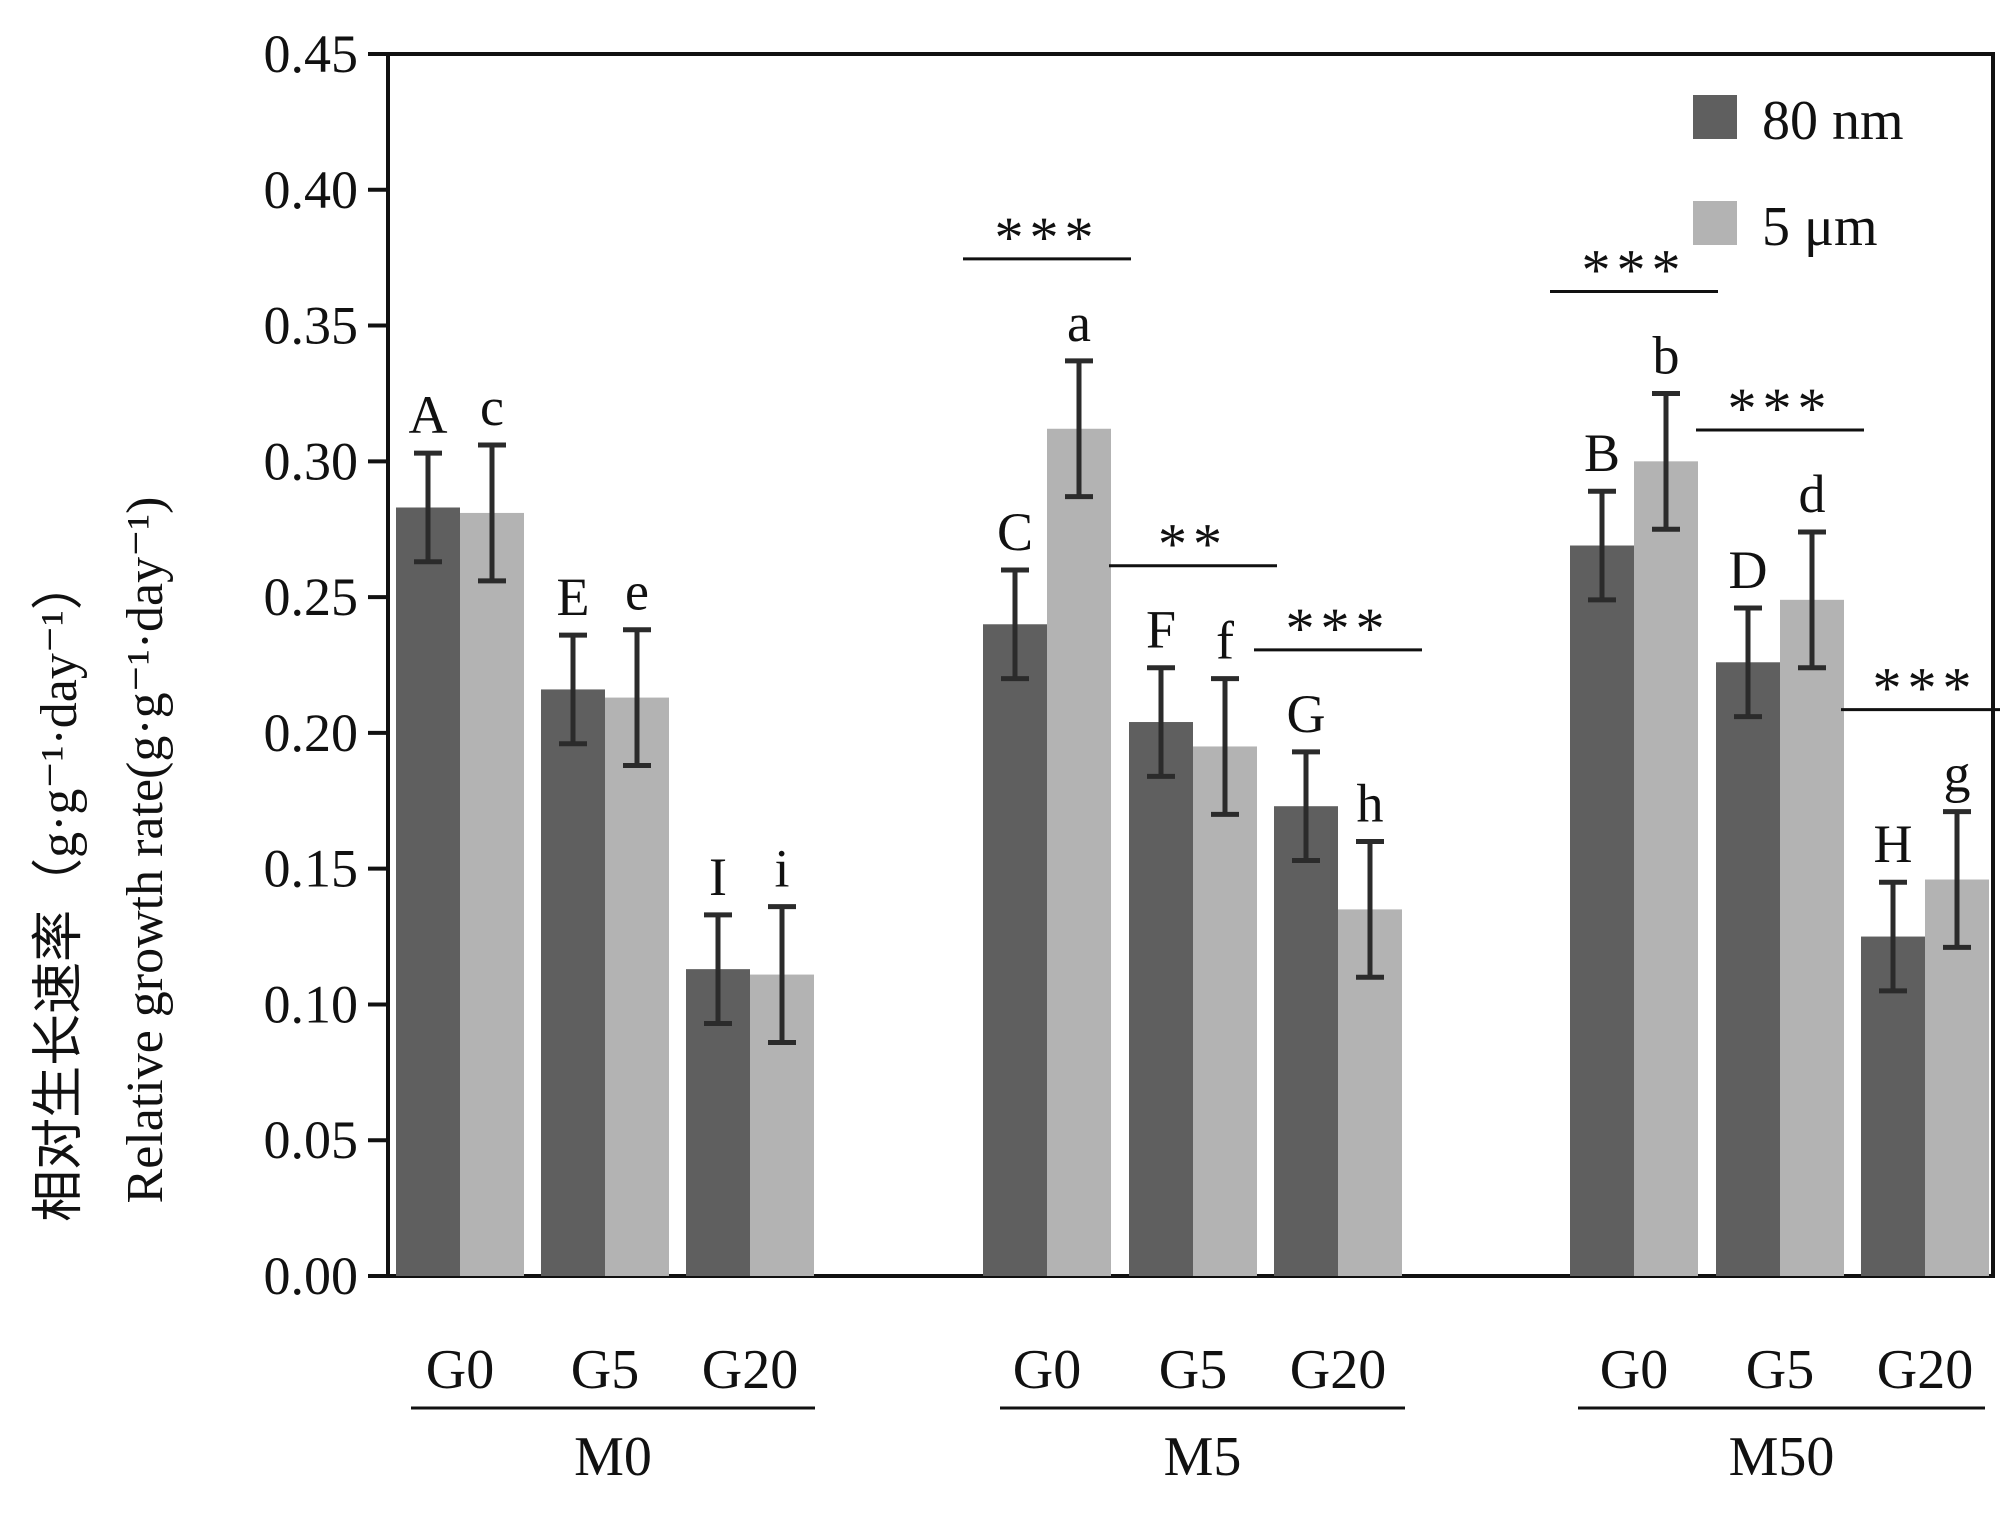 The height and width of the screenshot is (1529, 2000). What do you see at coordinates (1225, 1011) in the screenshot?
I see `bar-M5-G5-5μm` at bounding box center [1225, 1011].